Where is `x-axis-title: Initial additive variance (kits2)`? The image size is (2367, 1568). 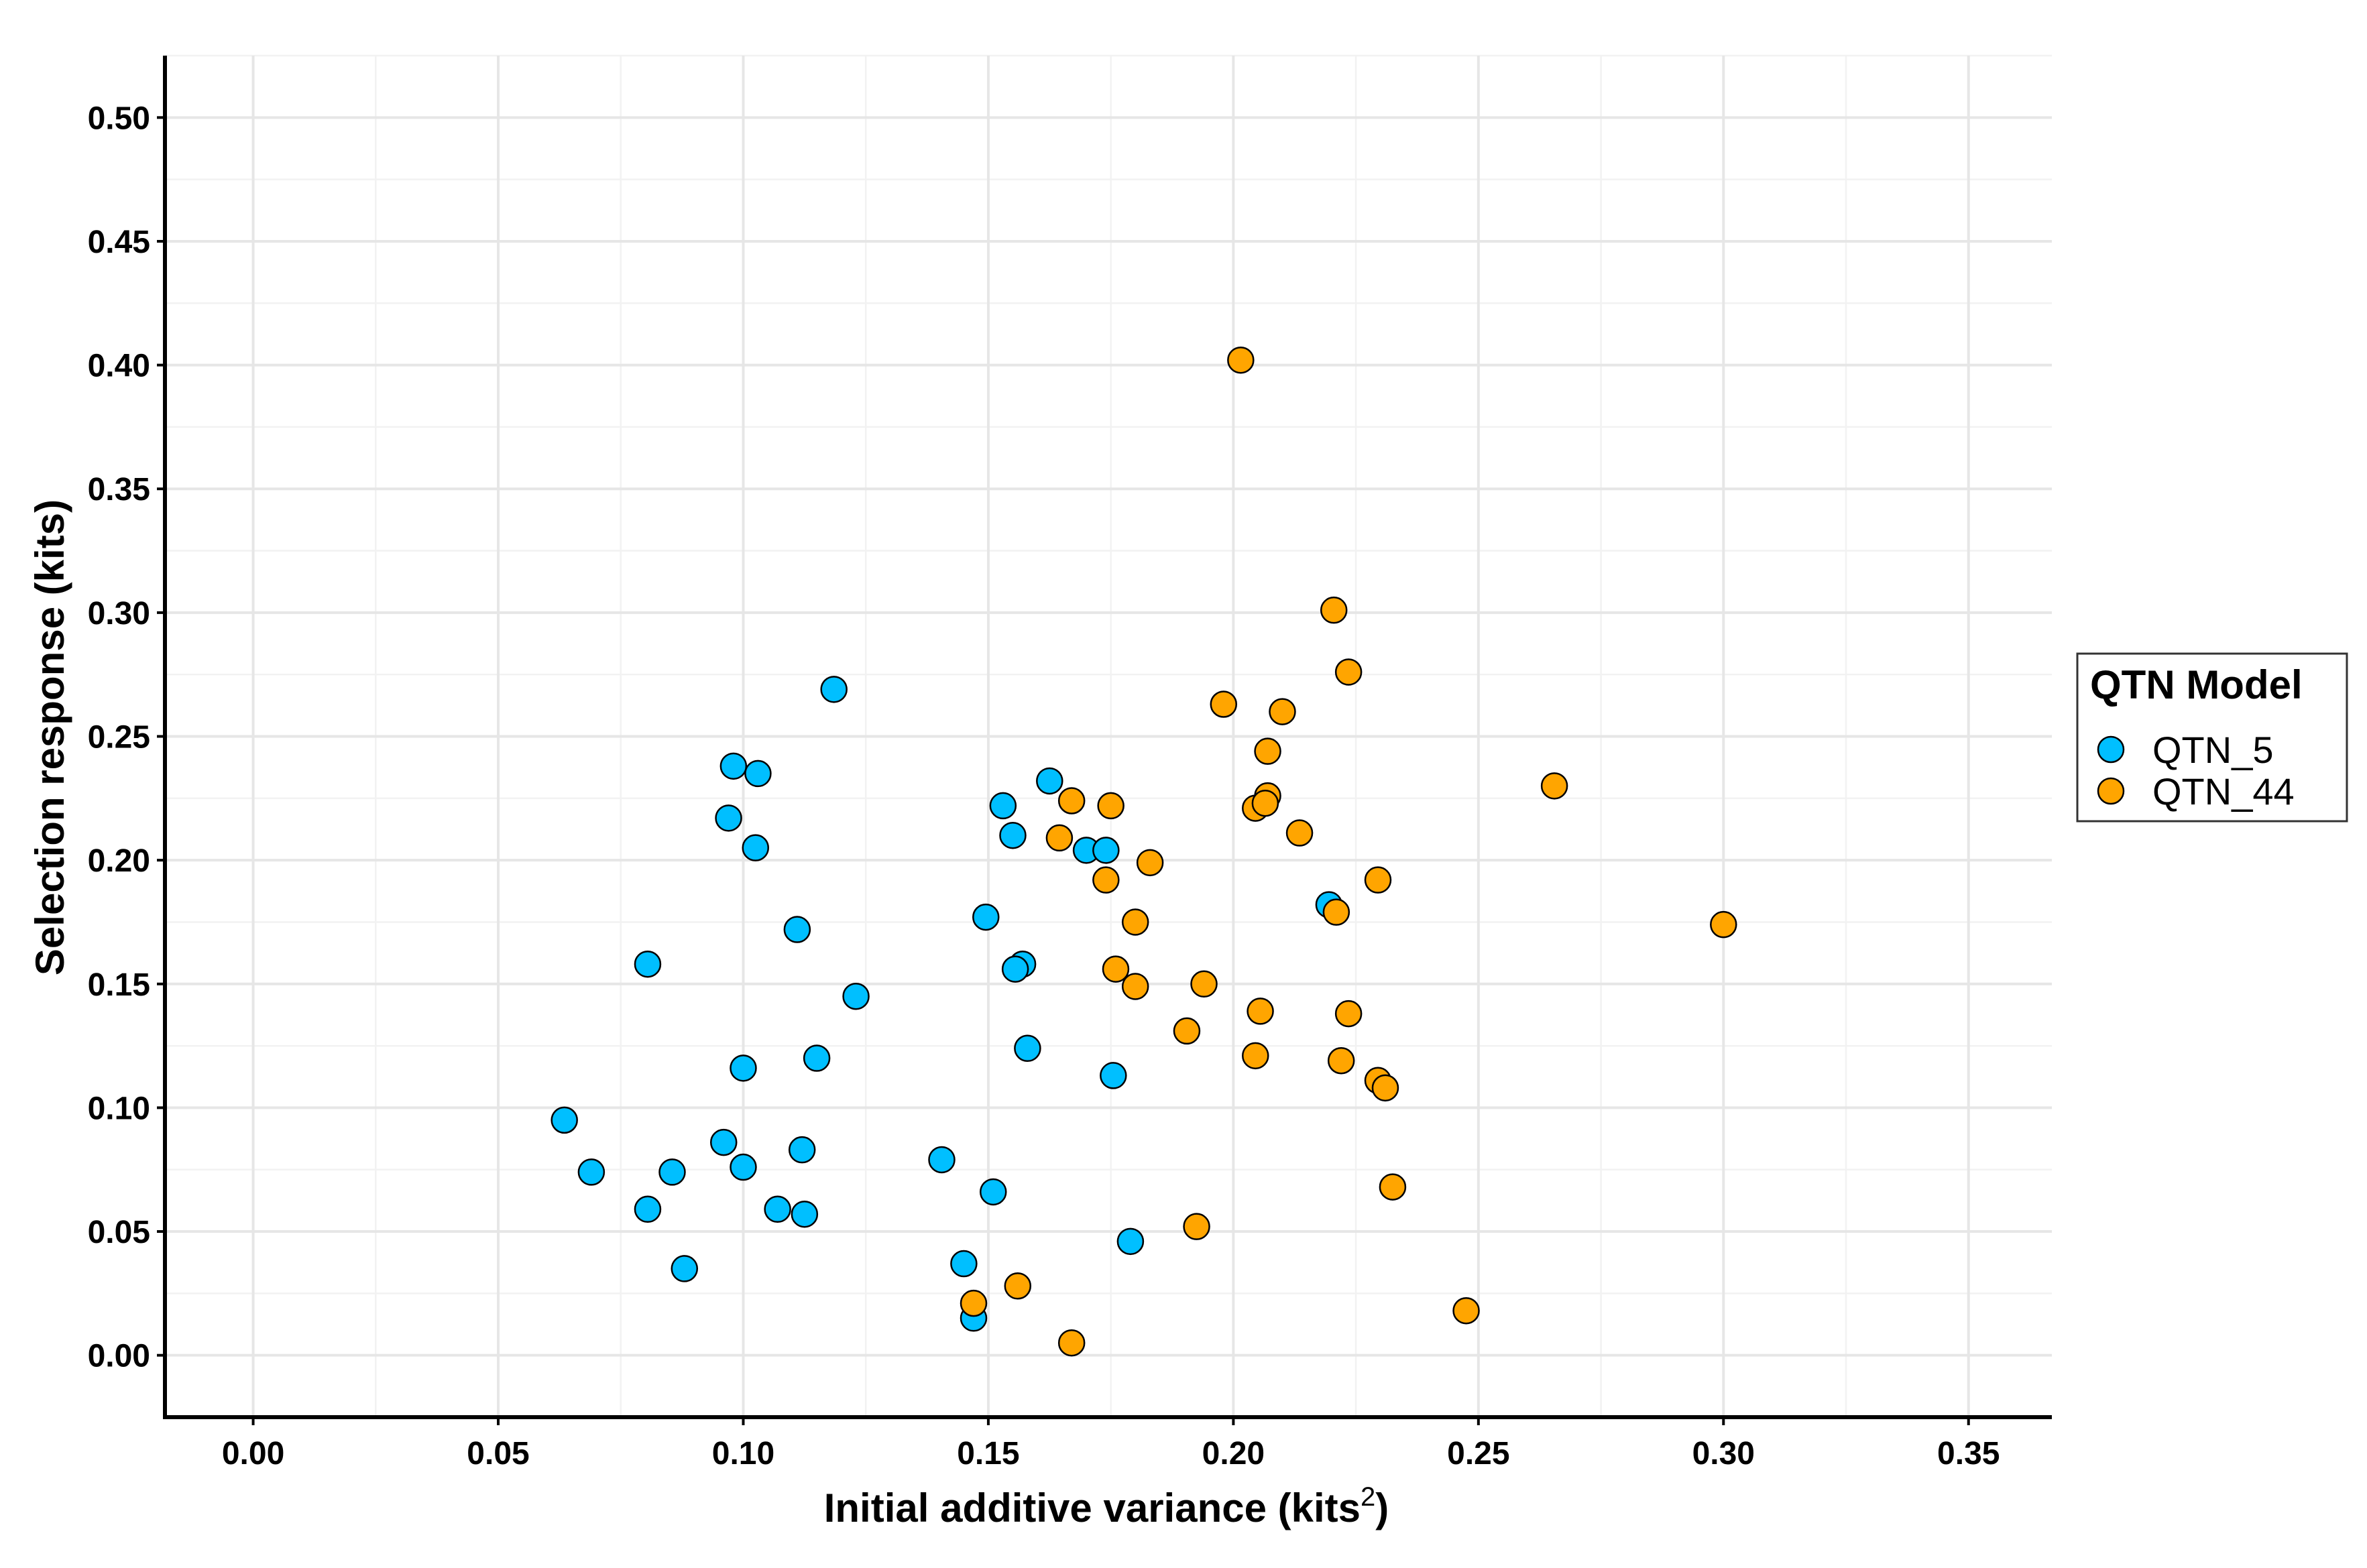
x-axis-title: Initial additive variance (kits2) is located at coordinates (1106, 1506).